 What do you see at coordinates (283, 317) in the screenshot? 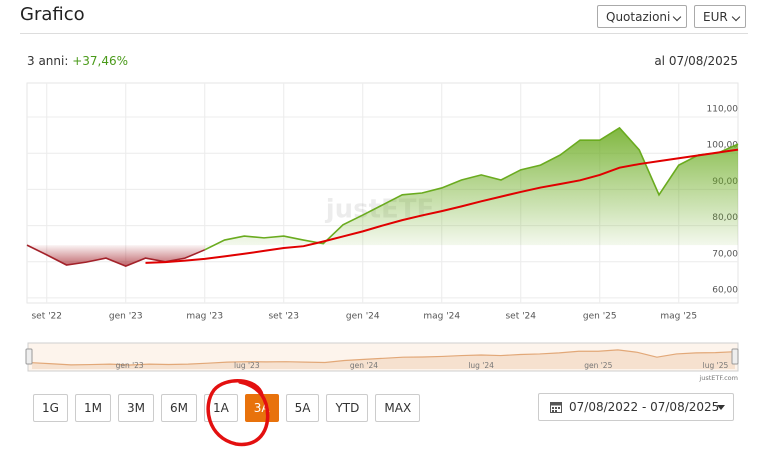
I see `x-tick-label: set '23` at bounding box center [283, 317].